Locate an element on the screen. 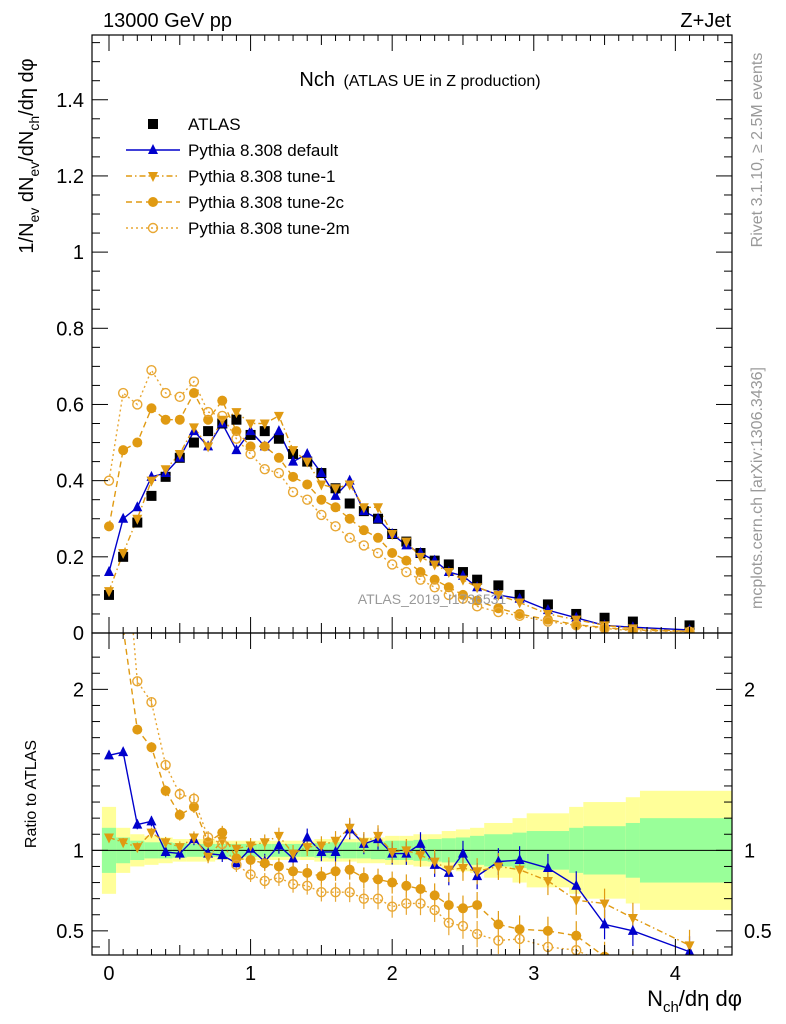  ylabel-sub: ch is located at coordinates (34, 123).